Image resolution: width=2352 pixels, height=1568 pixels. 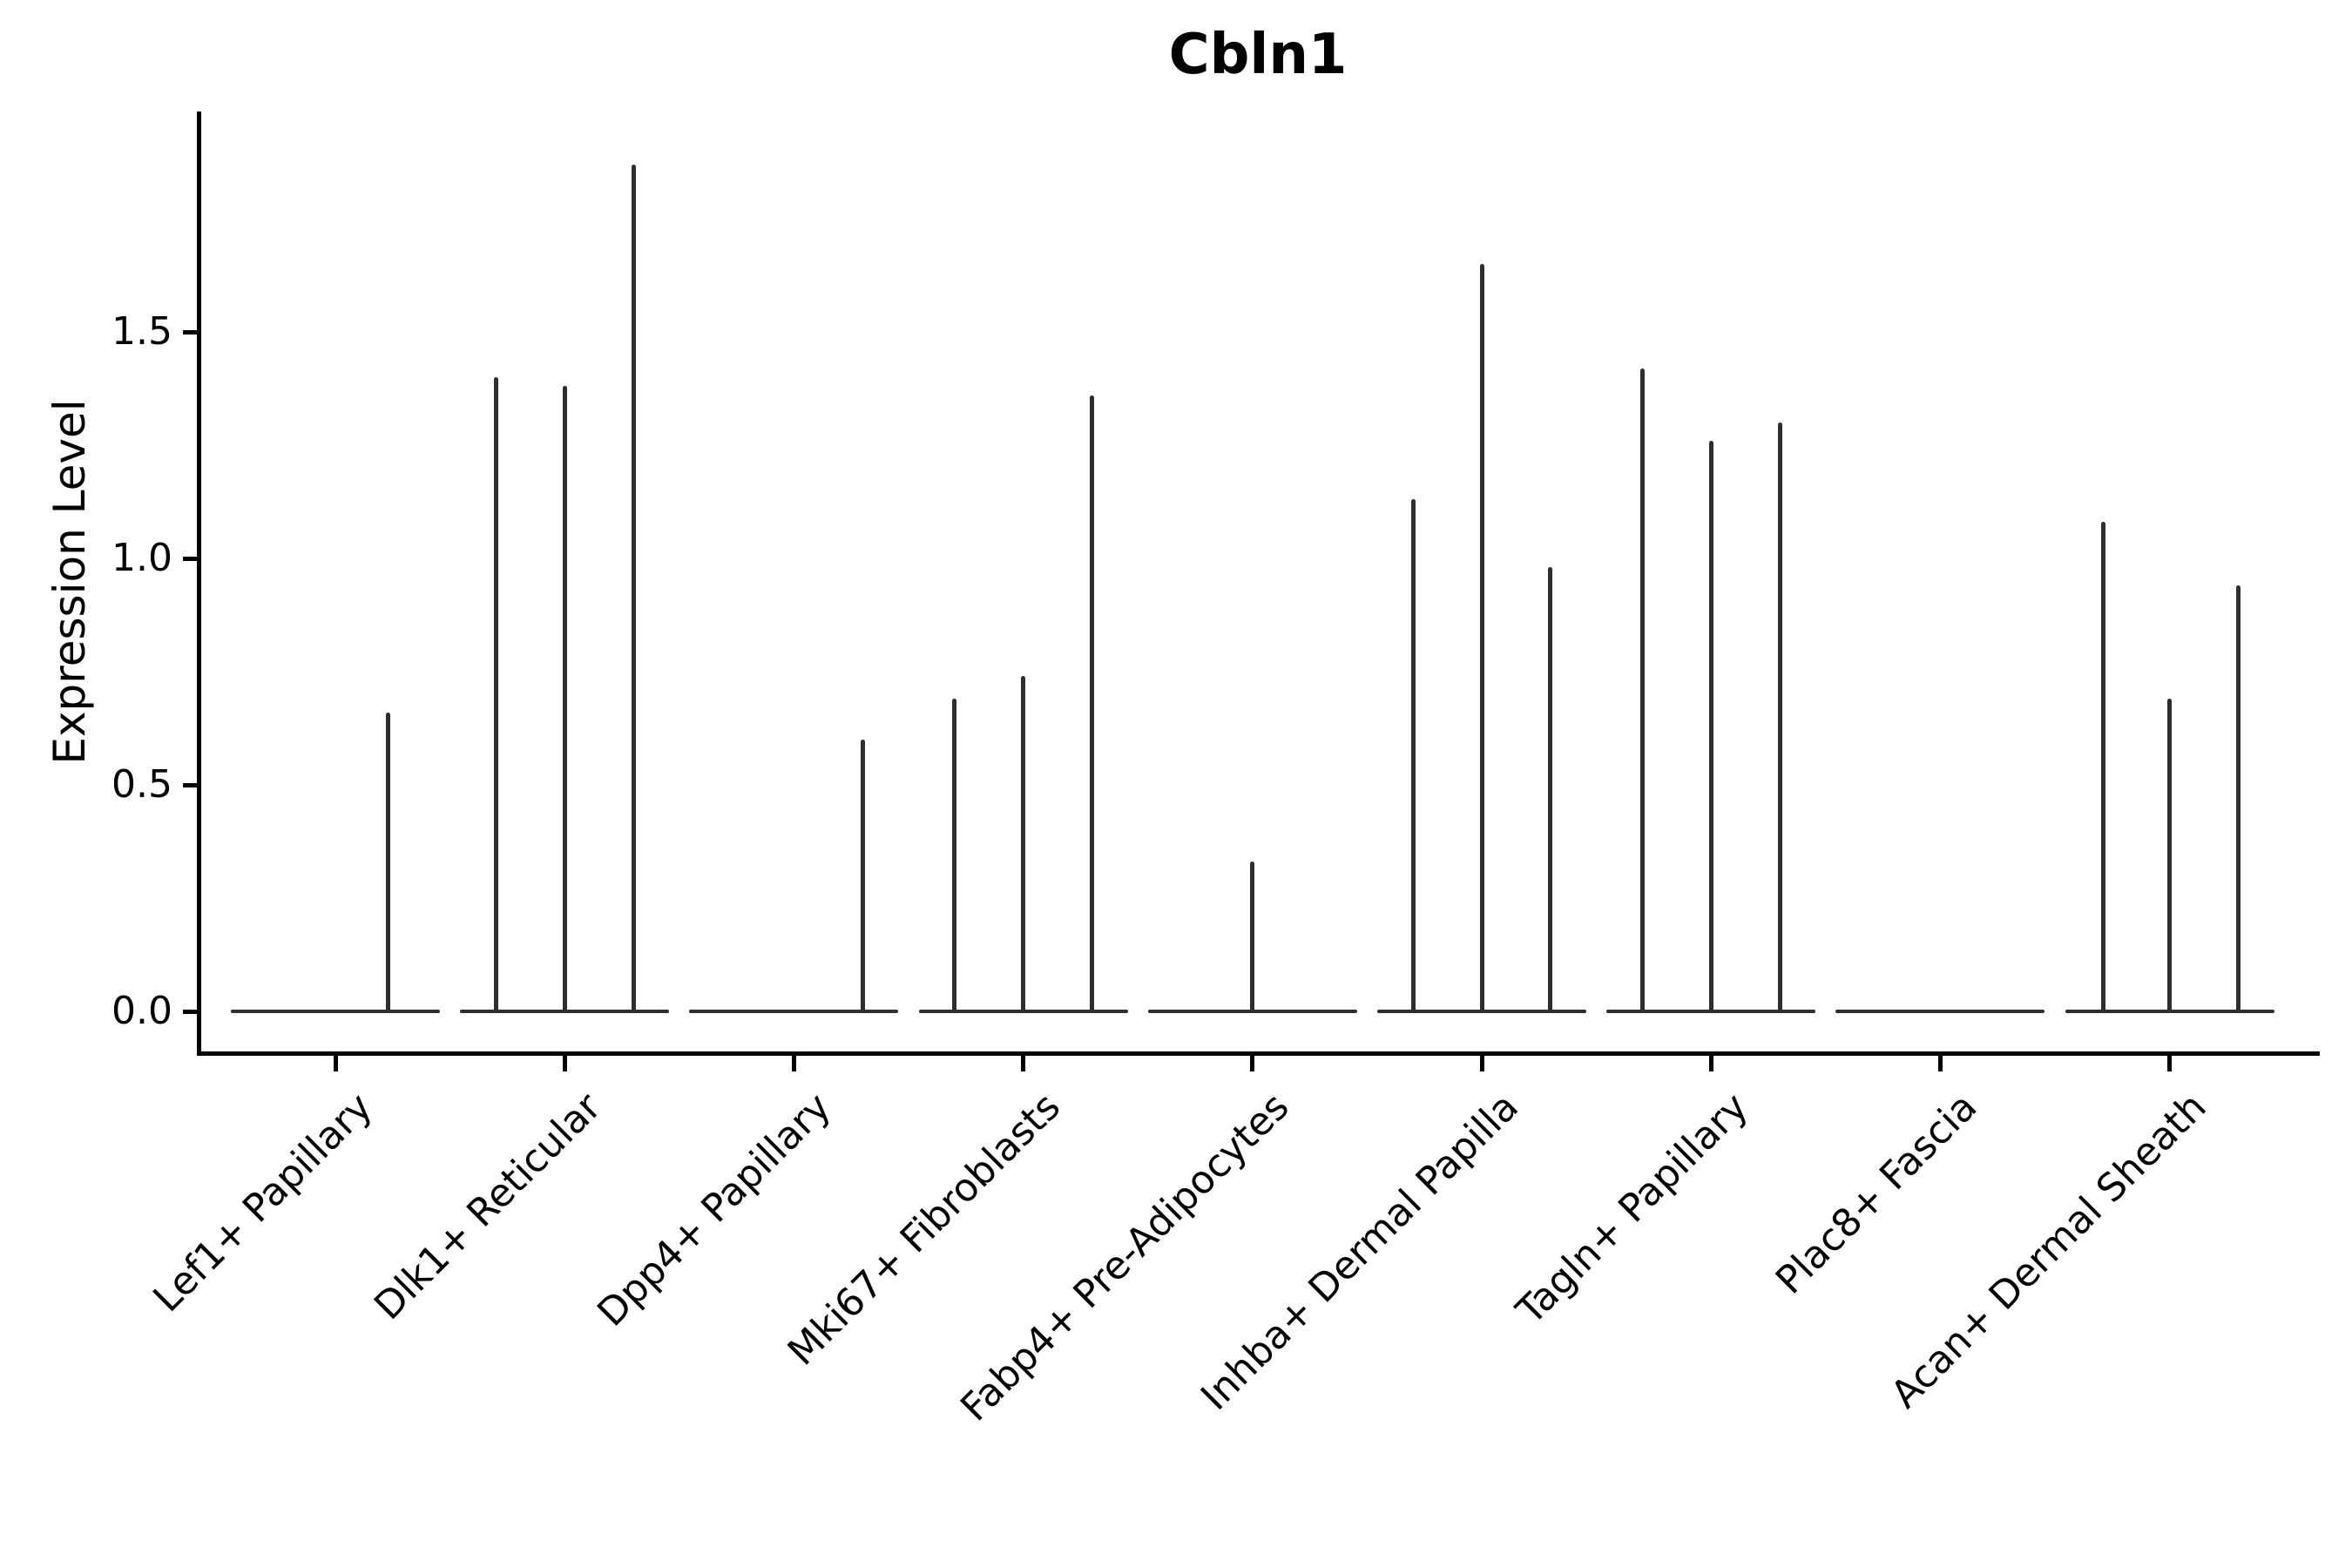 I want to click on x-tick-label: Tagln+ Papillary, so click(x=1632, y=1209).